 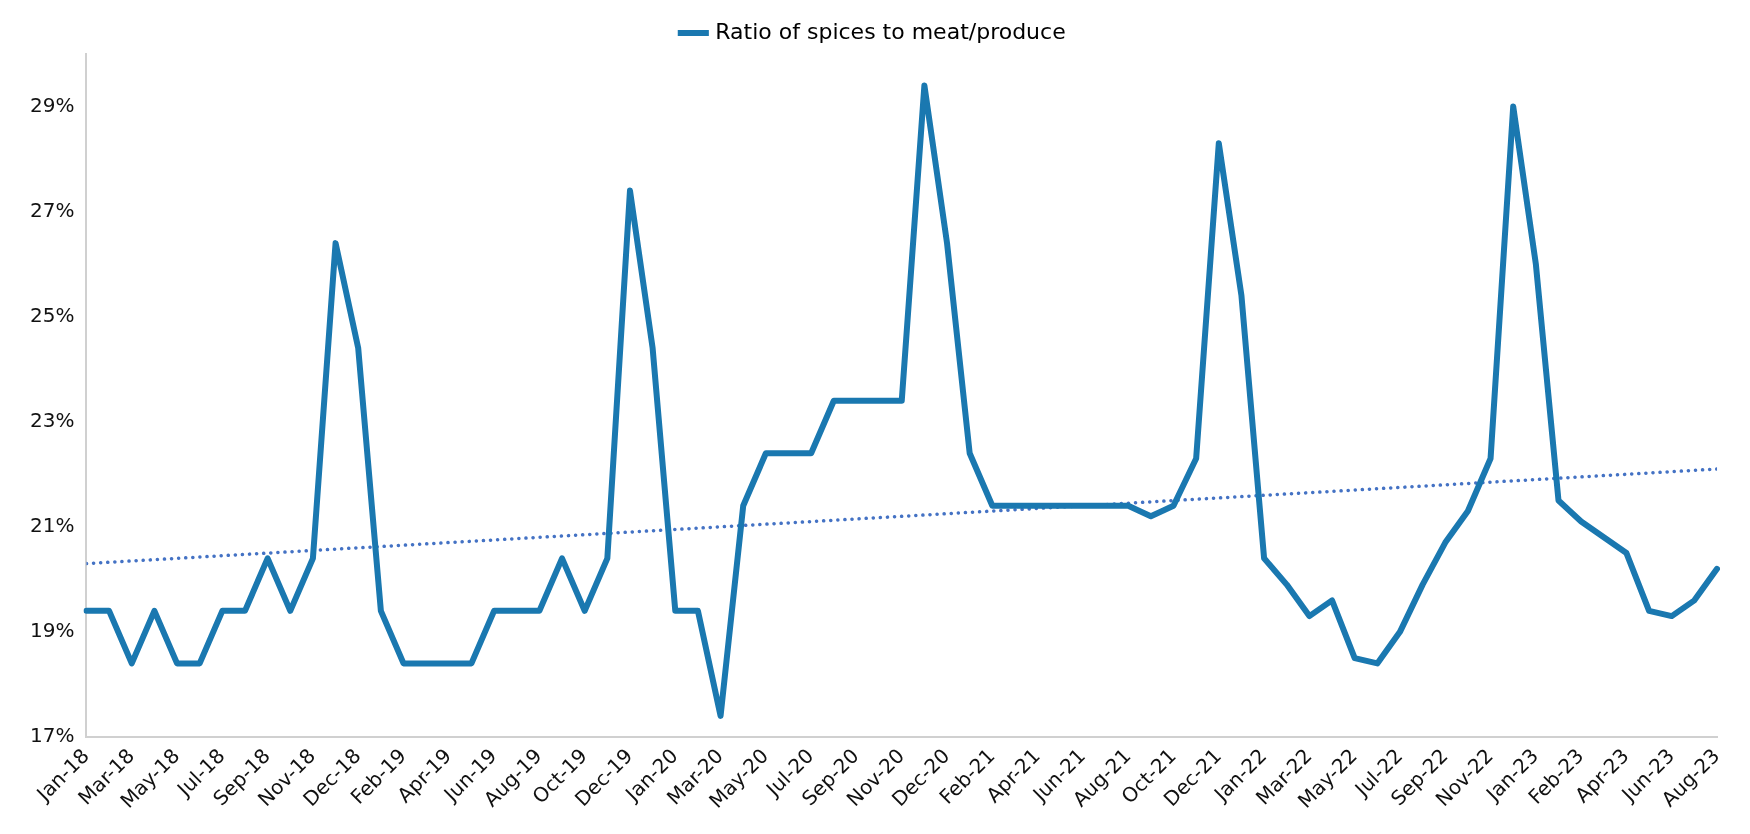 What do you see at coordinates (52, 209) in the screenshot?
I see `y-tick-label: 27%` at bounding box center [52, 209].